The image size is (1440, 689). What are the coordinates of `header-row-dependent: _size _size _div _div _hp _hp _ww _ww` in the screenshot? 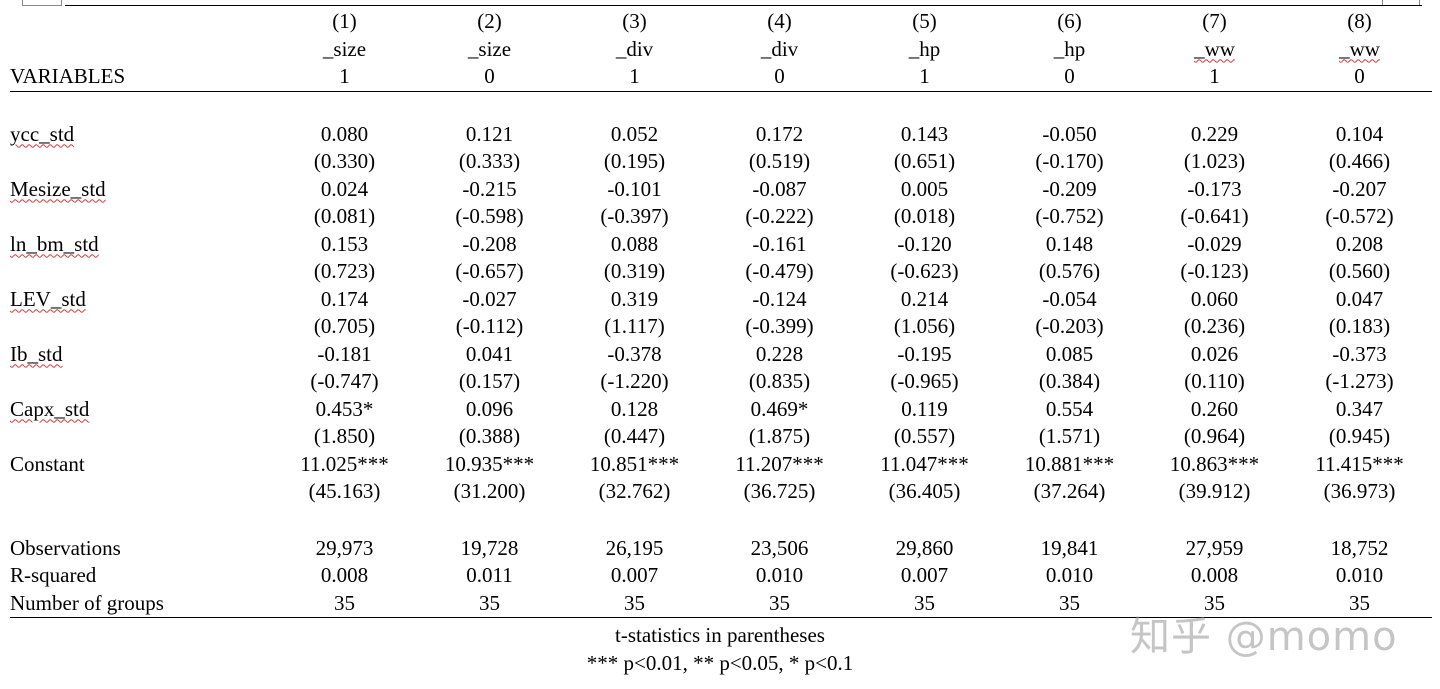 It's located at (721, 50).